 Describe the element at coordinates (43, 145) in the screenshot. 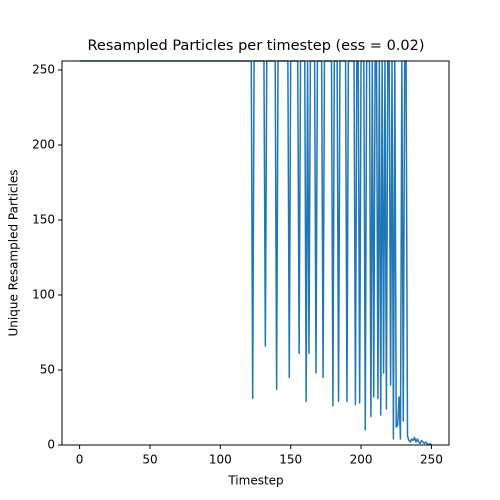

I see `y-tick-label: 200` at that location.